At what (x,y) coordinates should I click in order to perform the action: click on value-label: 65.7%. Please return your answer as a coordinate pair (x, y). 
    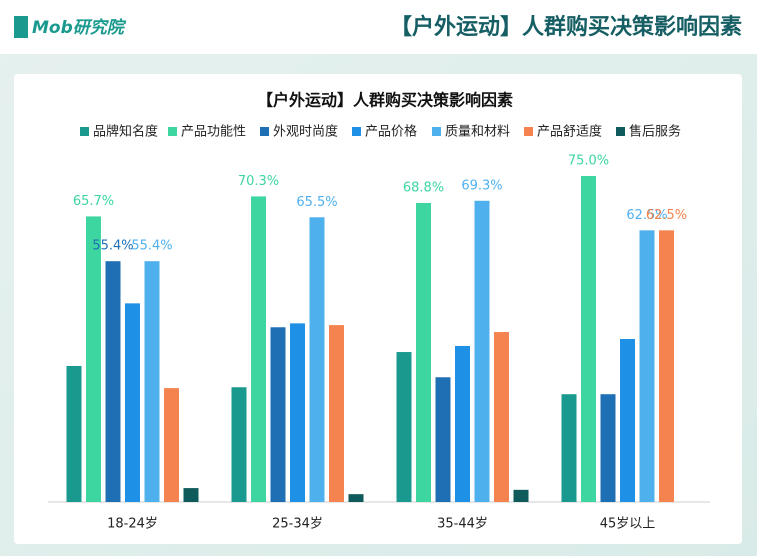
    Looking at the image, I should click on (93, 201).